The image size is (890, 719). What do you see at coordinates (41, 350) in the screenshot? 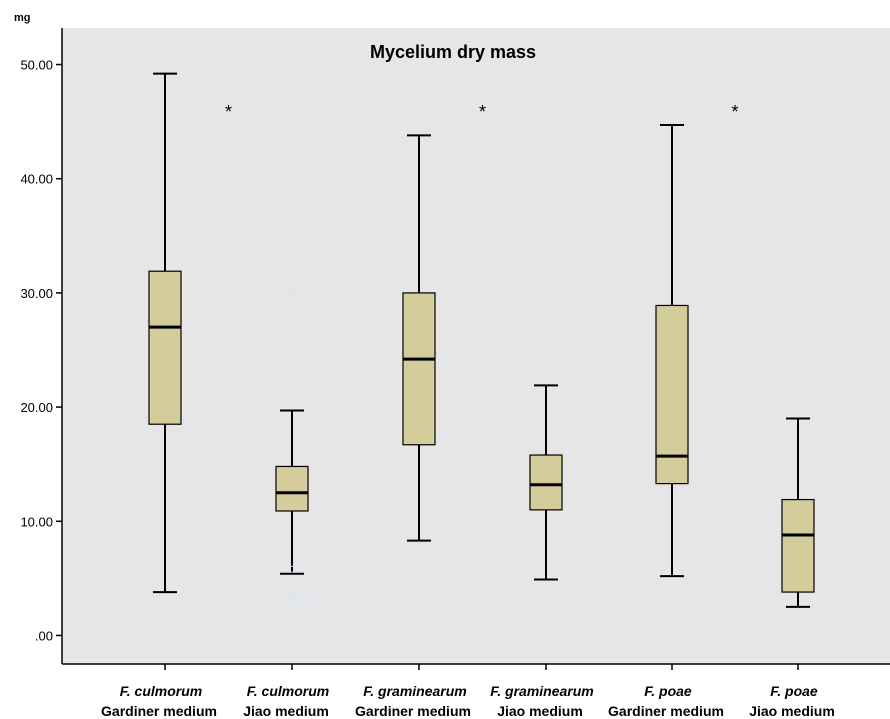
I see `y-axis-ticks: .00 10.00 20.00 30.00 40.00 50.00` at bounding box center [41, 350].